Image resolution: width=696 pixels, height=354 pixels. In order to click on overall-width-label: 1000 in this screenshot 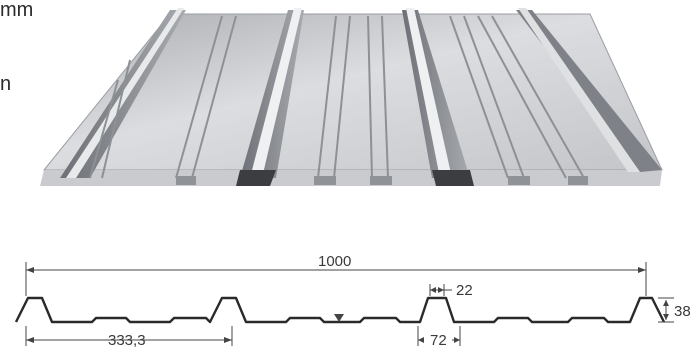, I will do `click(334, 261)`.